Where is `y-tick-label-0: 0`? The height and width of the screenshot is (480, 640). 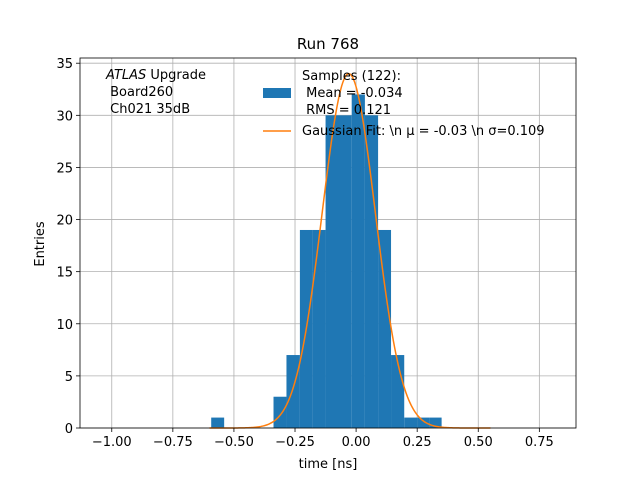
y-tick-label-0: 0 is located at coordinates (69, 429).